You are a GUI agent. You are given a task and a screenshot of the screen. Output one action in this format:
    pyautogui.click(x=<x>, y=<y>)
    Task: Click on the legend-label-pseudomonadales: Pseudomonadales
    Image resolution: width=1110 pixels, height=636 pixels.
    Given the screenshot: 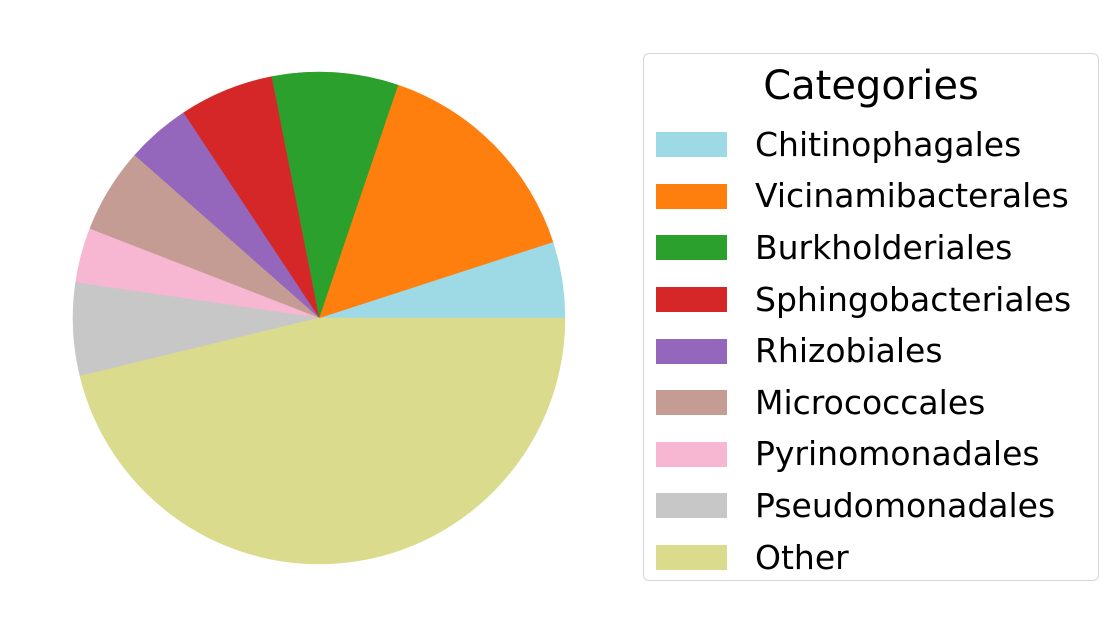 What is the action you would take?
    pyautogui.click(x=905, y=505)
    